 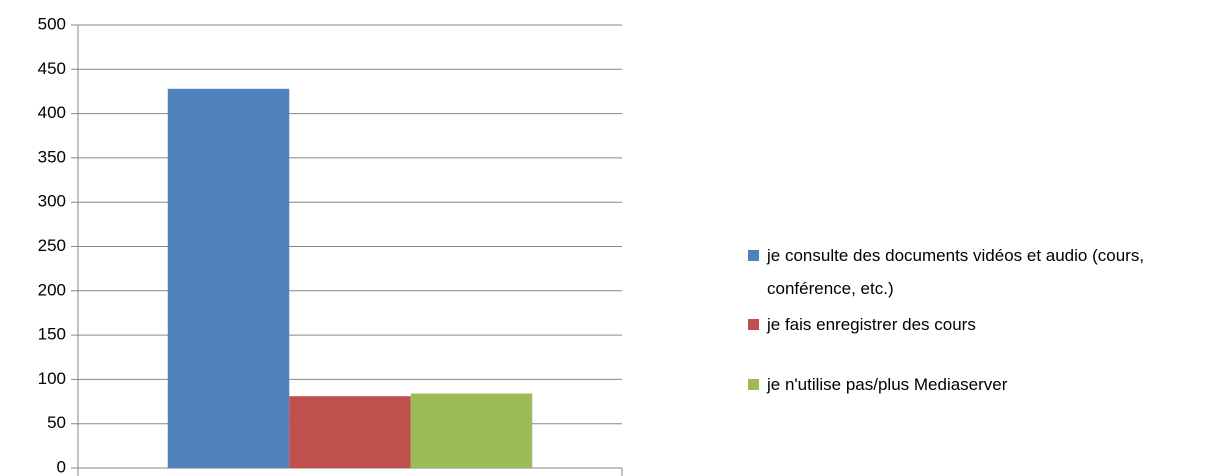 I want to click on y-tick-label: 450, so click(x=52, y=68).